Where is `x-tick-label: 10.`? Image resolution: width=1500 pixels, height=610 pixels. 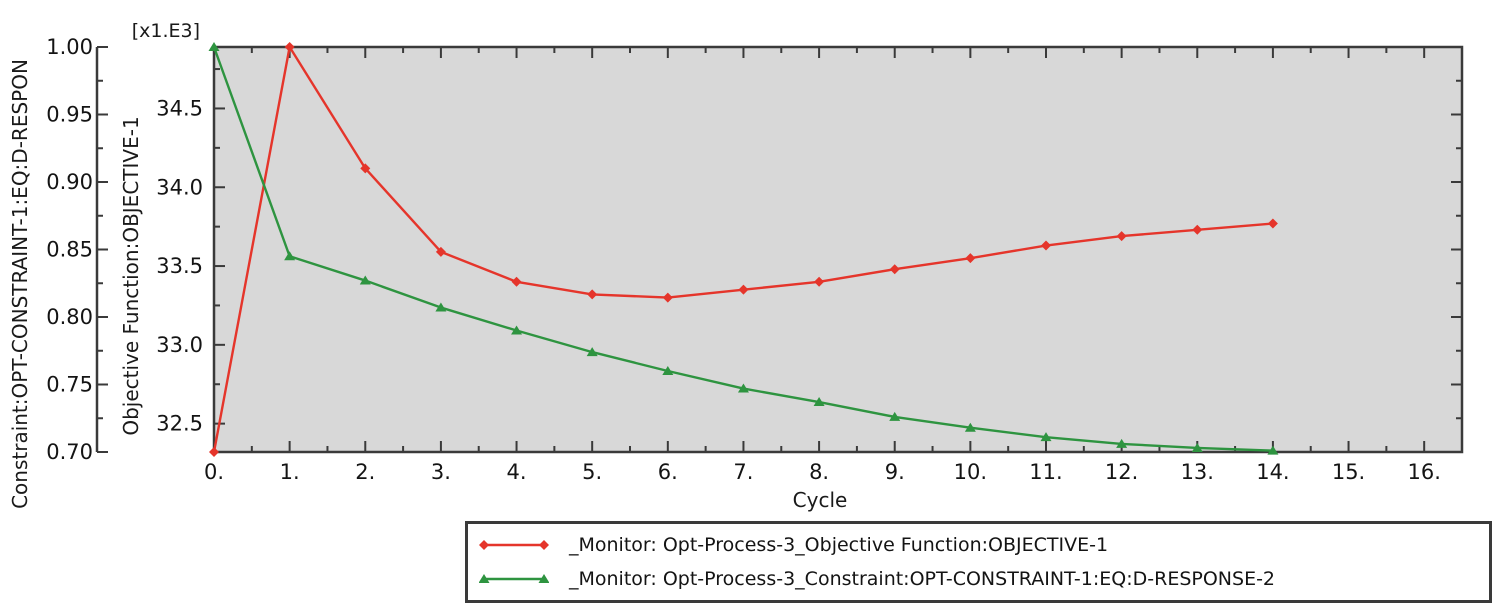
x-tick-label: 10. is located at coordinates (970, 472).